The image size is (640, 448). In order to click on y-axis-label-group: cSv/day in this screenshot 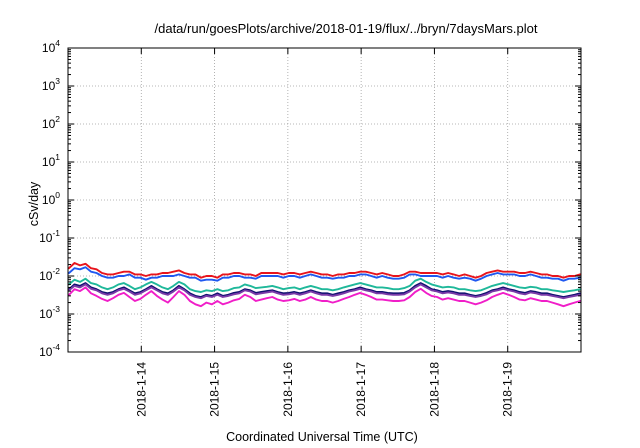, I will do `click(34, 203)`.